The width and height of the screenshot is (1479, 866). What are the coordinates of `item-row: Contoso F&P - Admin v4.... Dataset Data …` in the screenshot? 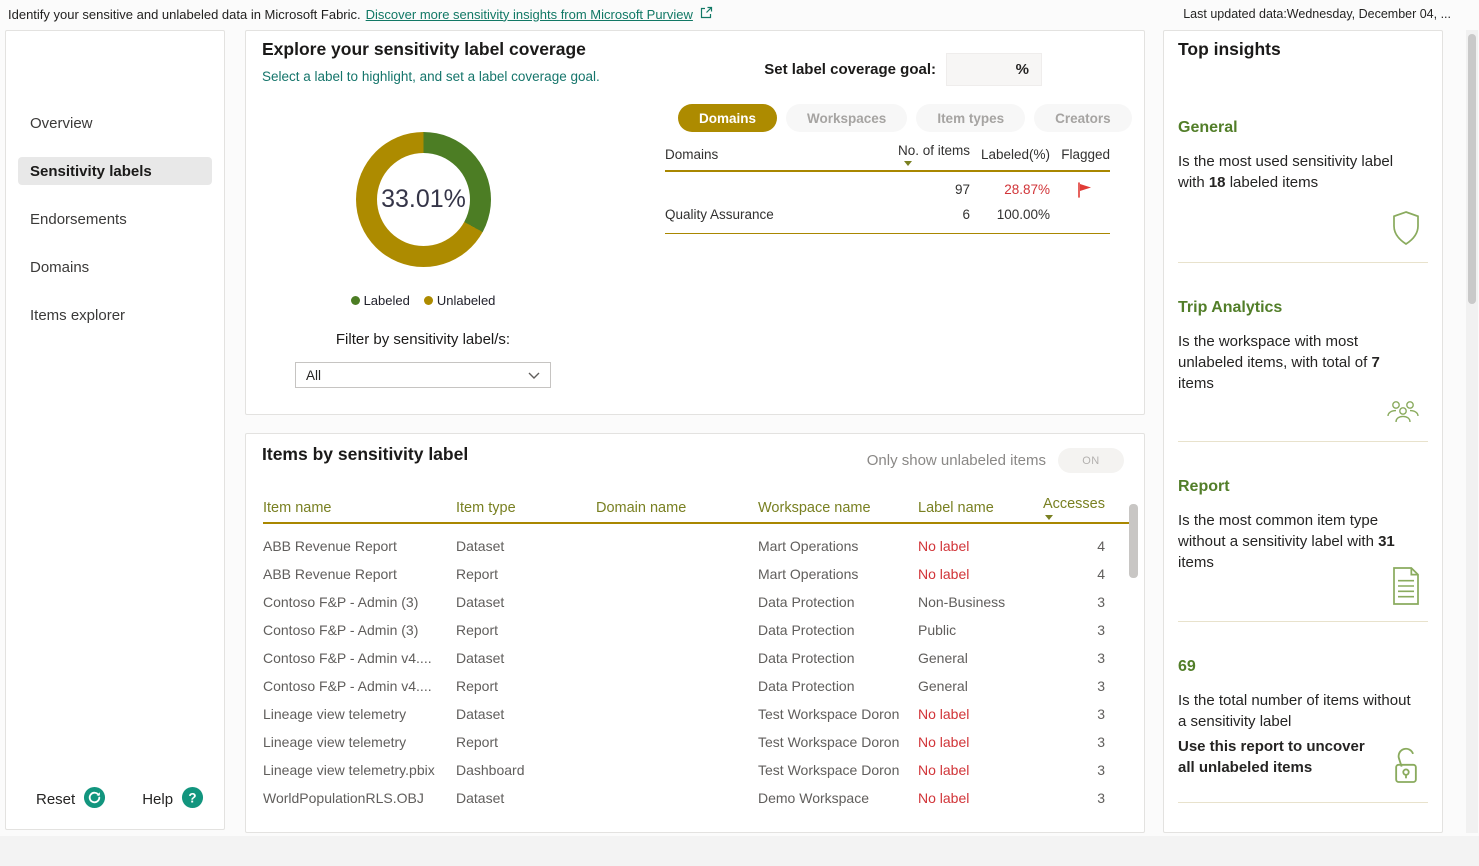 It's located at (697, 658).